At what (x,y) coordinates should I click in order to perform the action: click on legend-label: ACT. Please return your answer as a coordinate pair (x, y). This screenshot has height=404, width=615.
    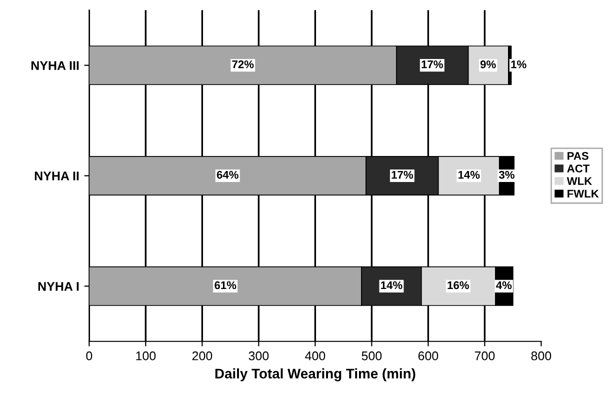
    Looking at the image, I should click on (578, 168).